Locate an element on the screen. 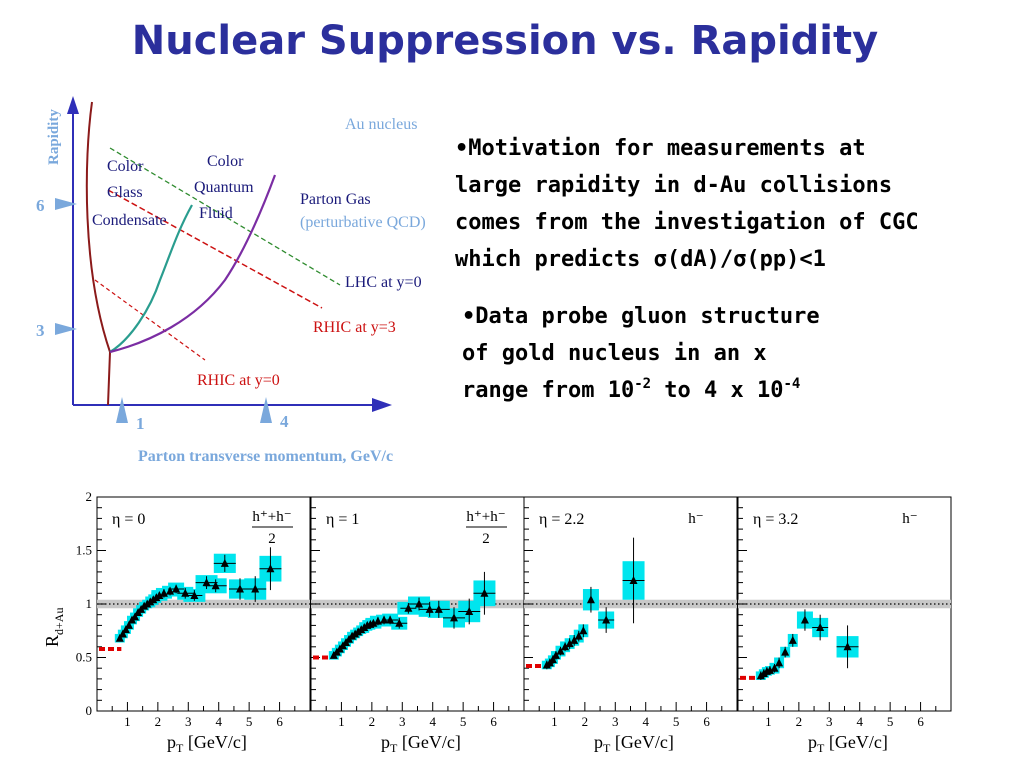 This screenshot has width=1024, height=768. y-tick-label: 2 is located at coordinates (89, 496).